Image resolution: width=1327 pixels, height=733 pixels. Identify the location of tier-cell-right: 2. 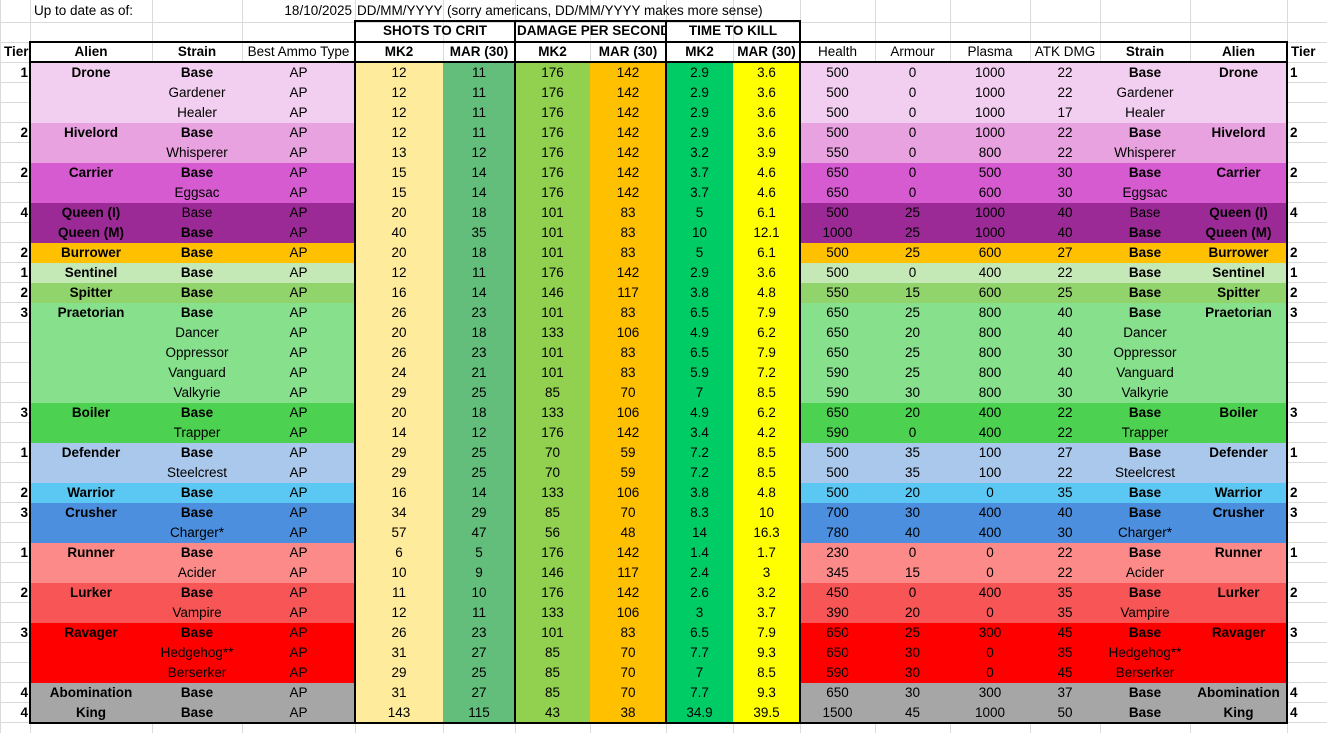
(1294, 172).